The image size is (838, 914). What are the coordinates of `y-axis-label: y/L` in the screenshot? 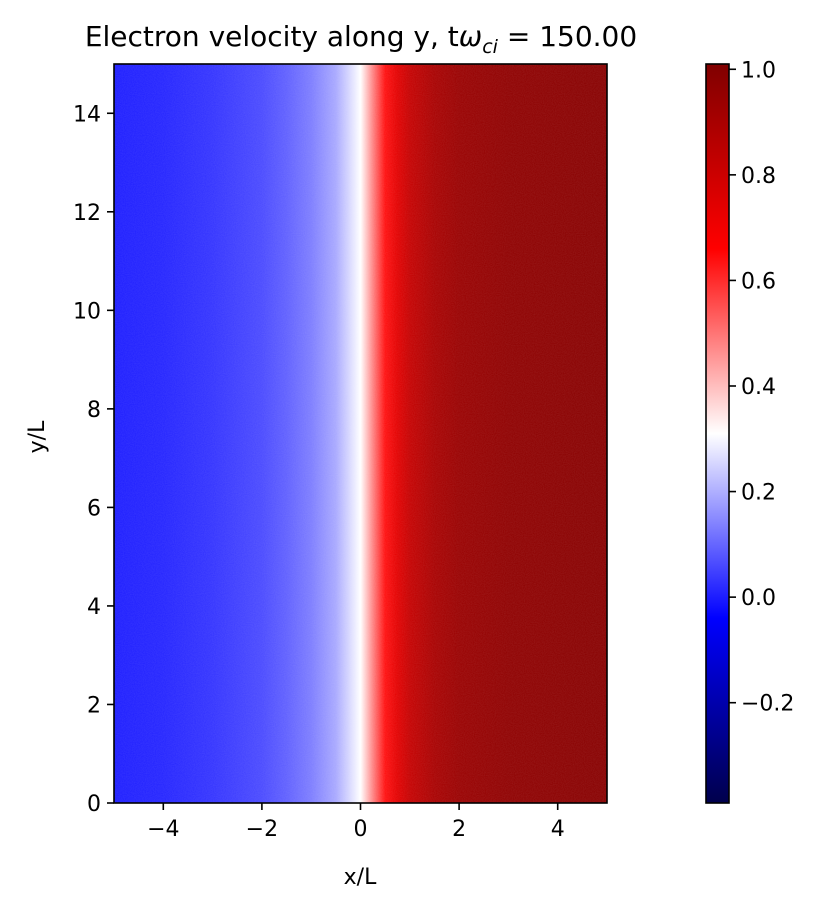 It's located at (37, 436).